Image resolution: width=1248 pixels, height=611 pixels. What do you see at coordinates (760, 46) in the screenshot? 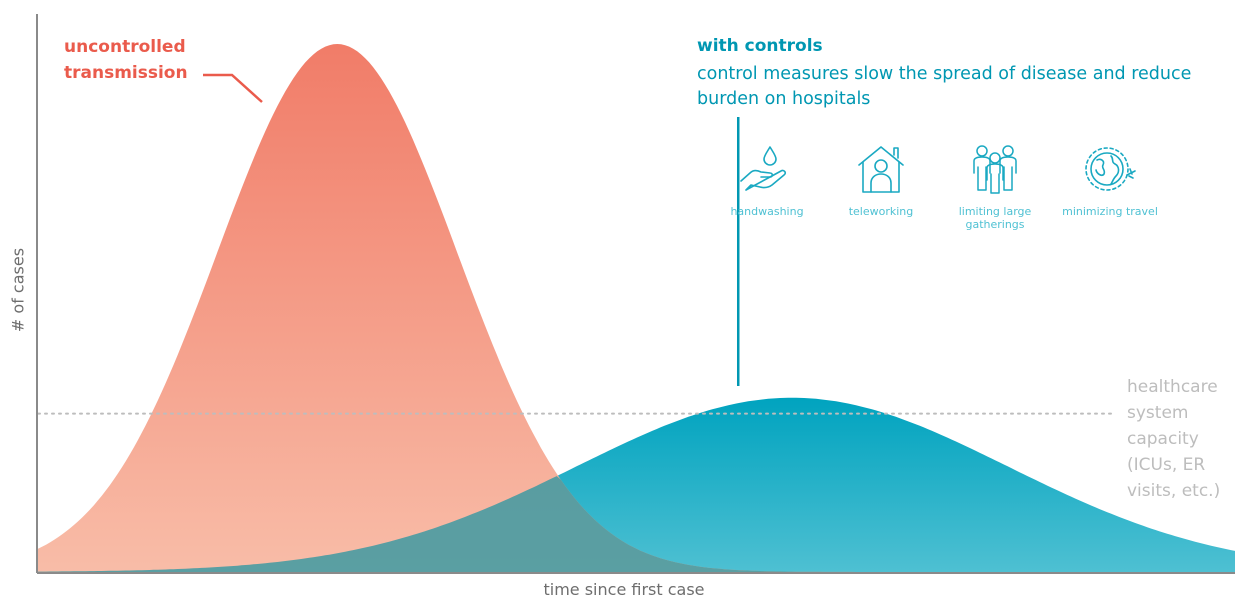
I see `with-controls-title: with controls` at bounding box center [760, 46].